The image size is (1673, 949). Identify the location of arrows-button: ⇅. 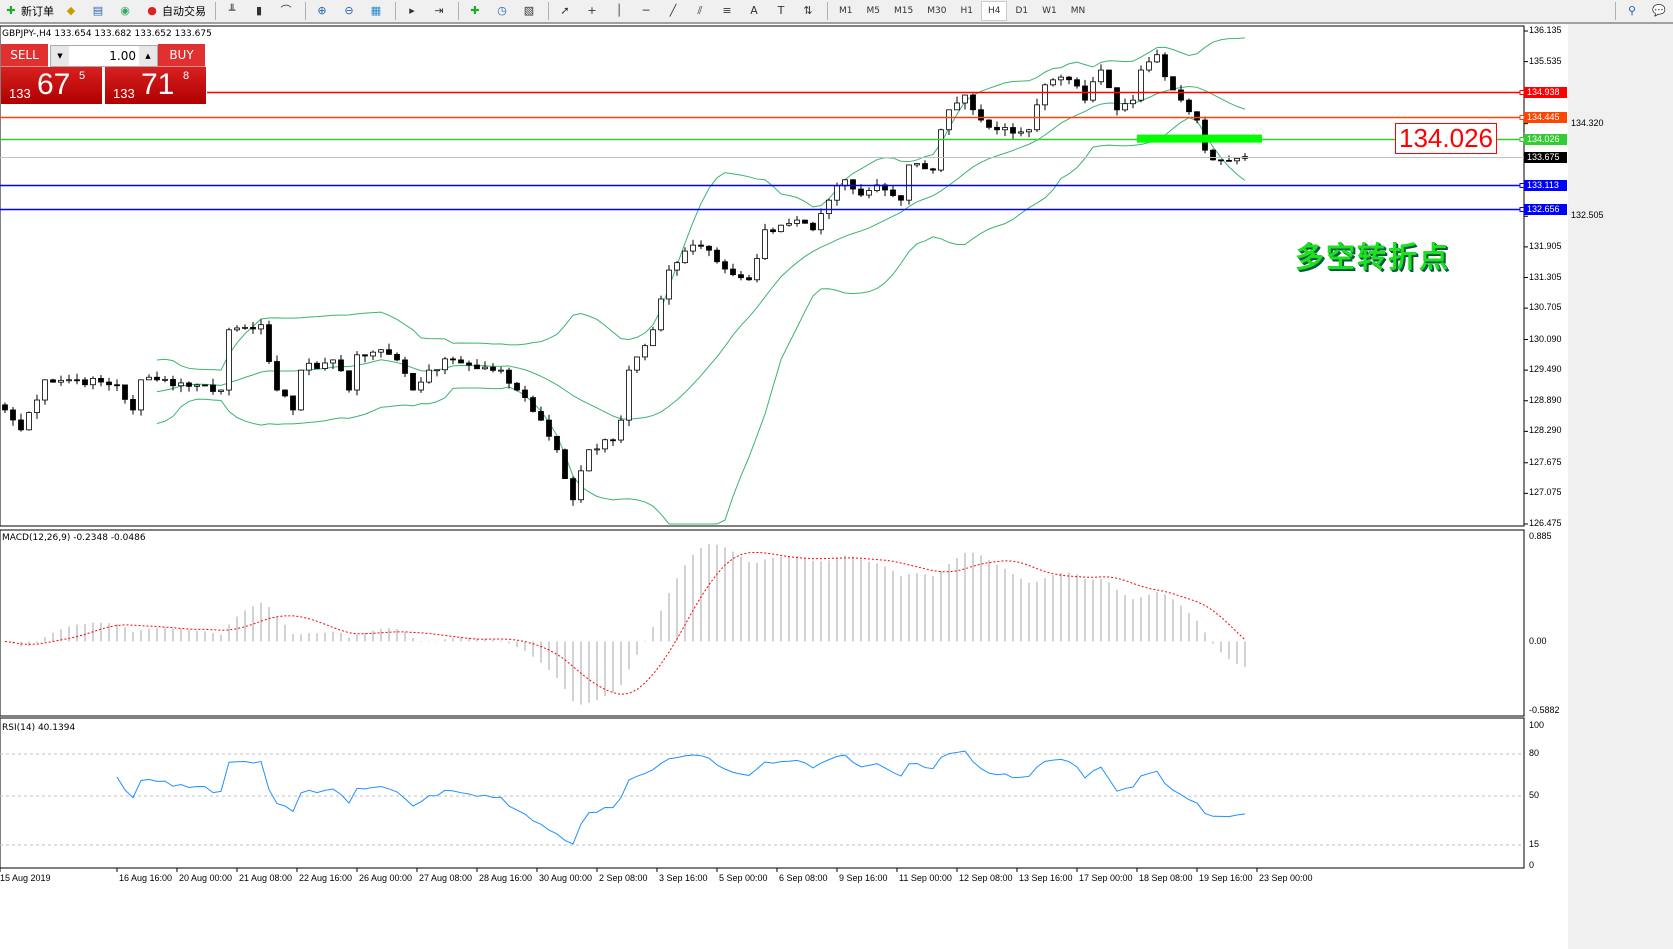
(809, 11).